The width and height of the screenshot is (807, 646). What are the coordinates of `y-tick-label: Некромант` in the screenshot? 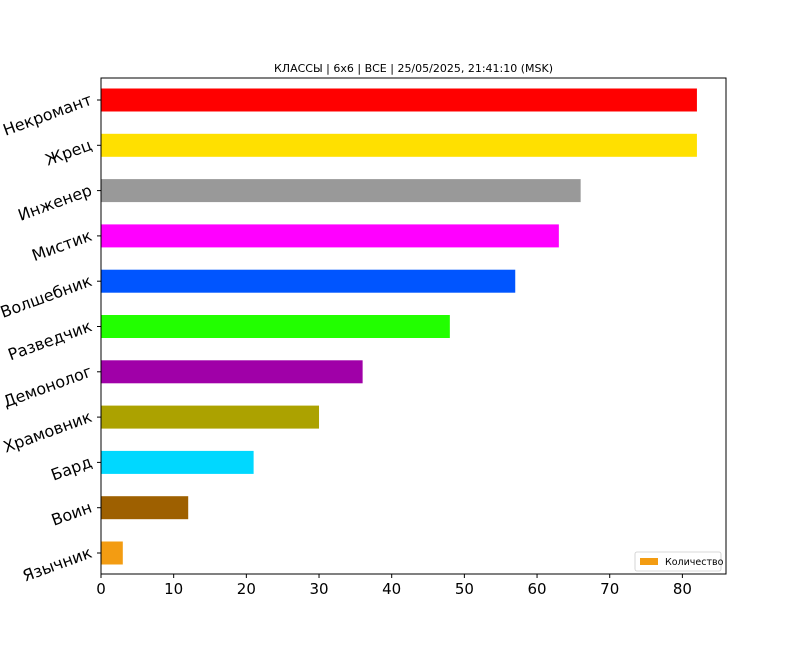 It's located at (47, 115).